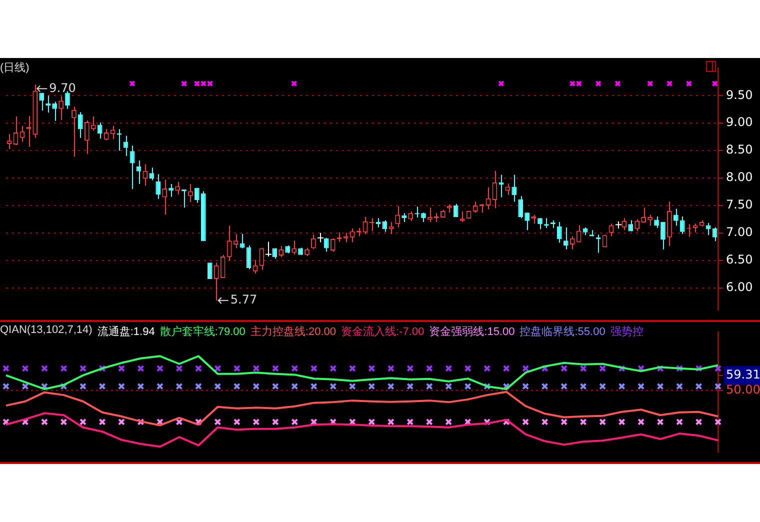  I want to click on annotation: 5.77, so click(244, 299).